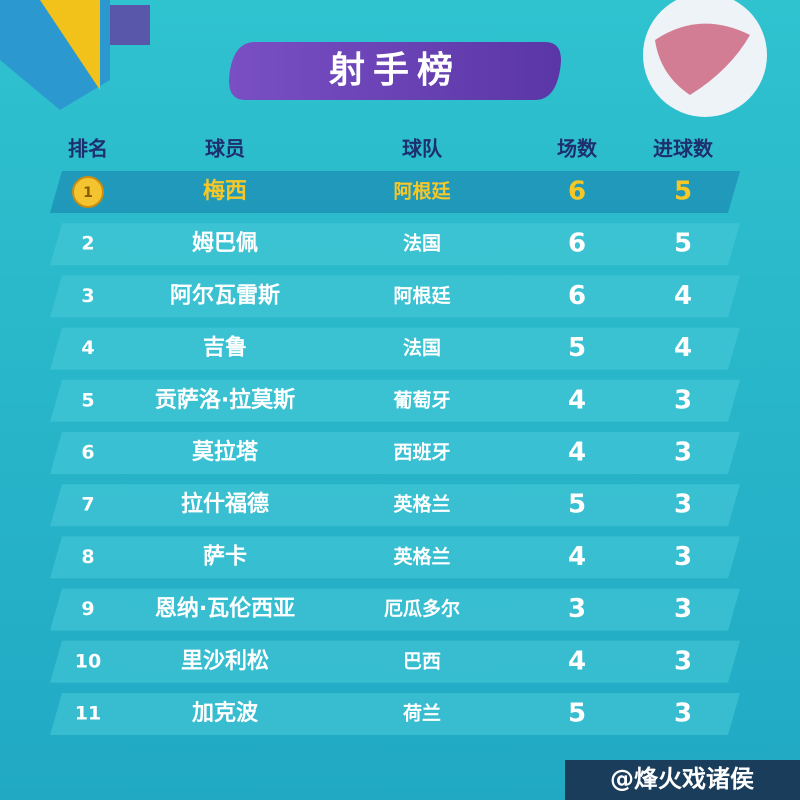  I want to click on team: 荷兰, so click(422, 713).